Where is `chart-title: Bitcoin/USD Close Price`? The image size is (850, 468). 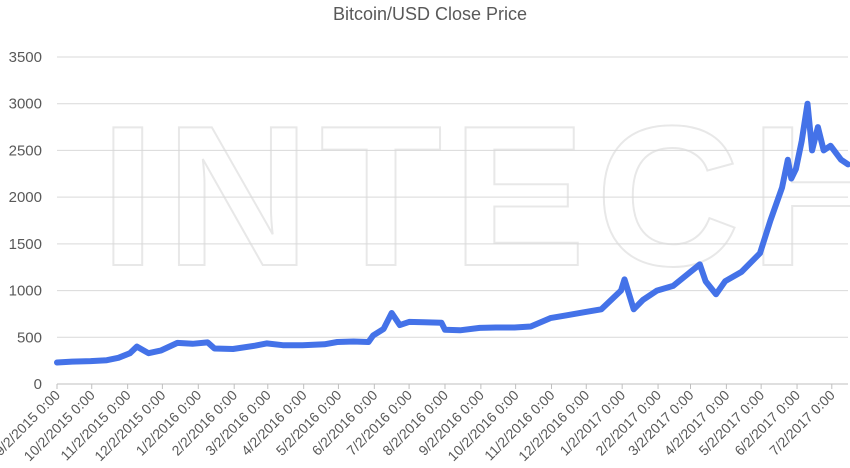
chart-title: Bitcoin/USD Close Price is located at coordinates (430, 14).